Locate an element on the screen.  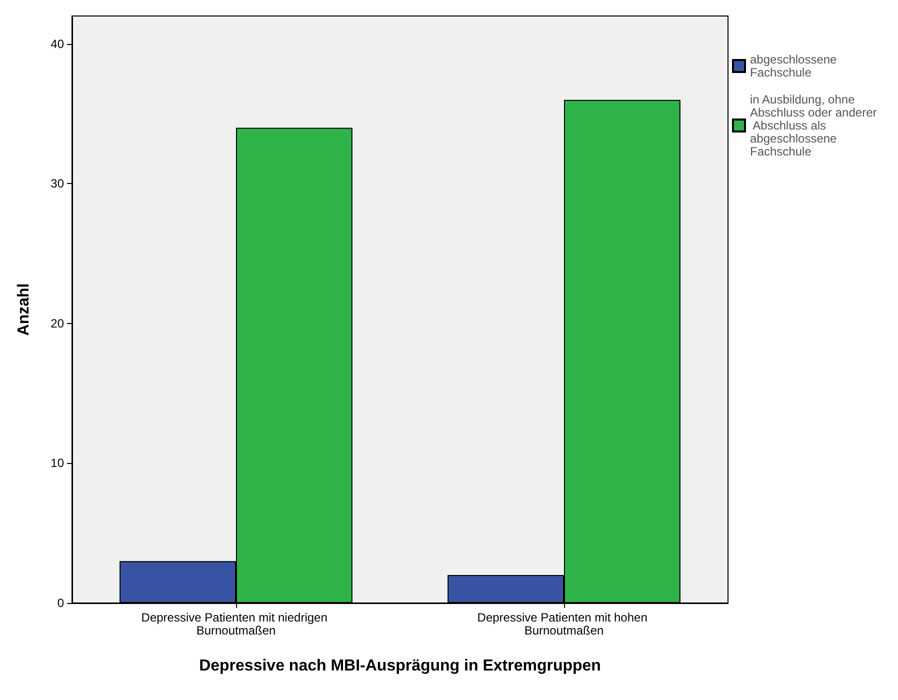
x-tick-label: Depressive Patienten mit niedrigen Burnoutmaßen is located at coordinates (236, 624).